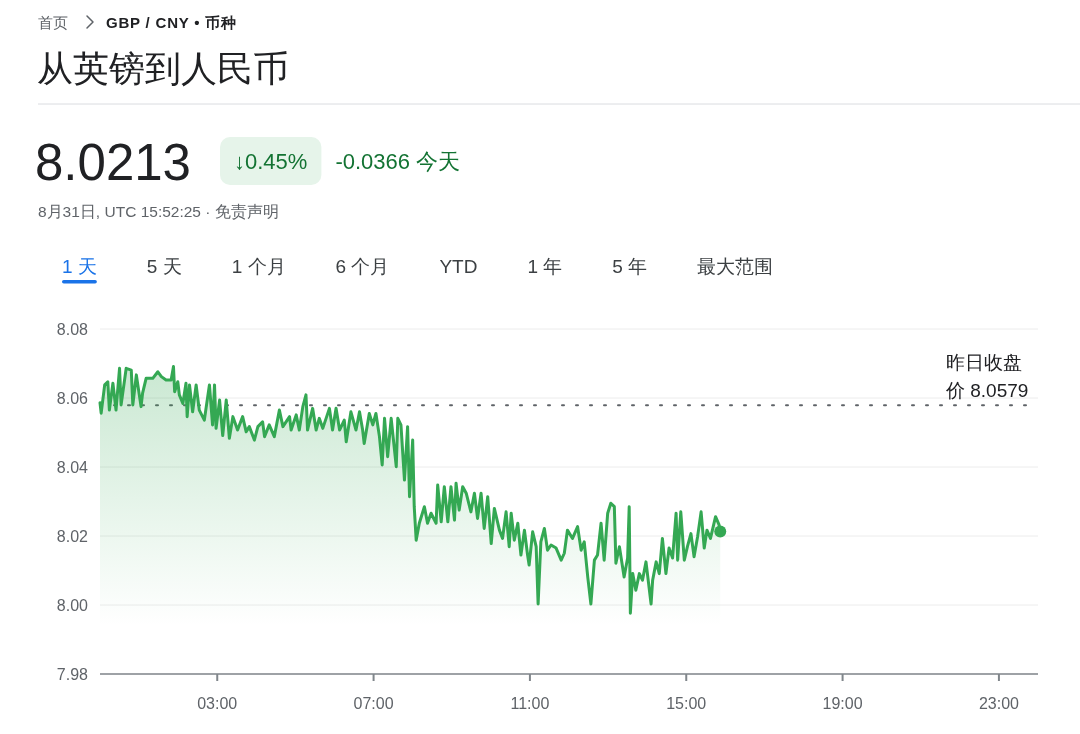  What do you see at coordinates (987, 376) in the screenshot?
I see `ref-line-label: 昨日收盘价 8.0579` at bounding box center [987, 376].